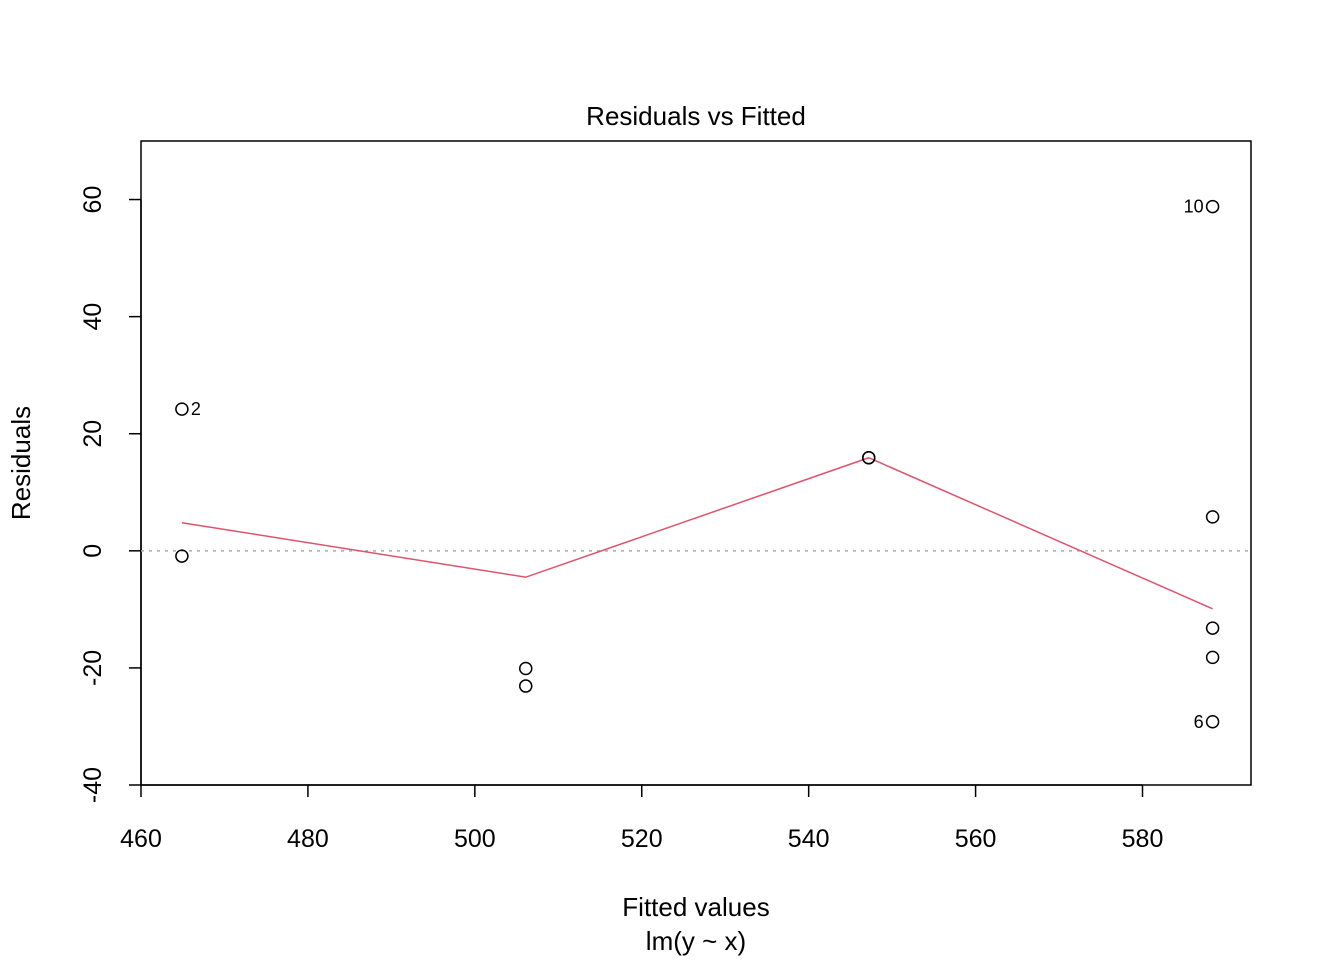  I want to click on x-tick-label: 560, so click(976, 839).